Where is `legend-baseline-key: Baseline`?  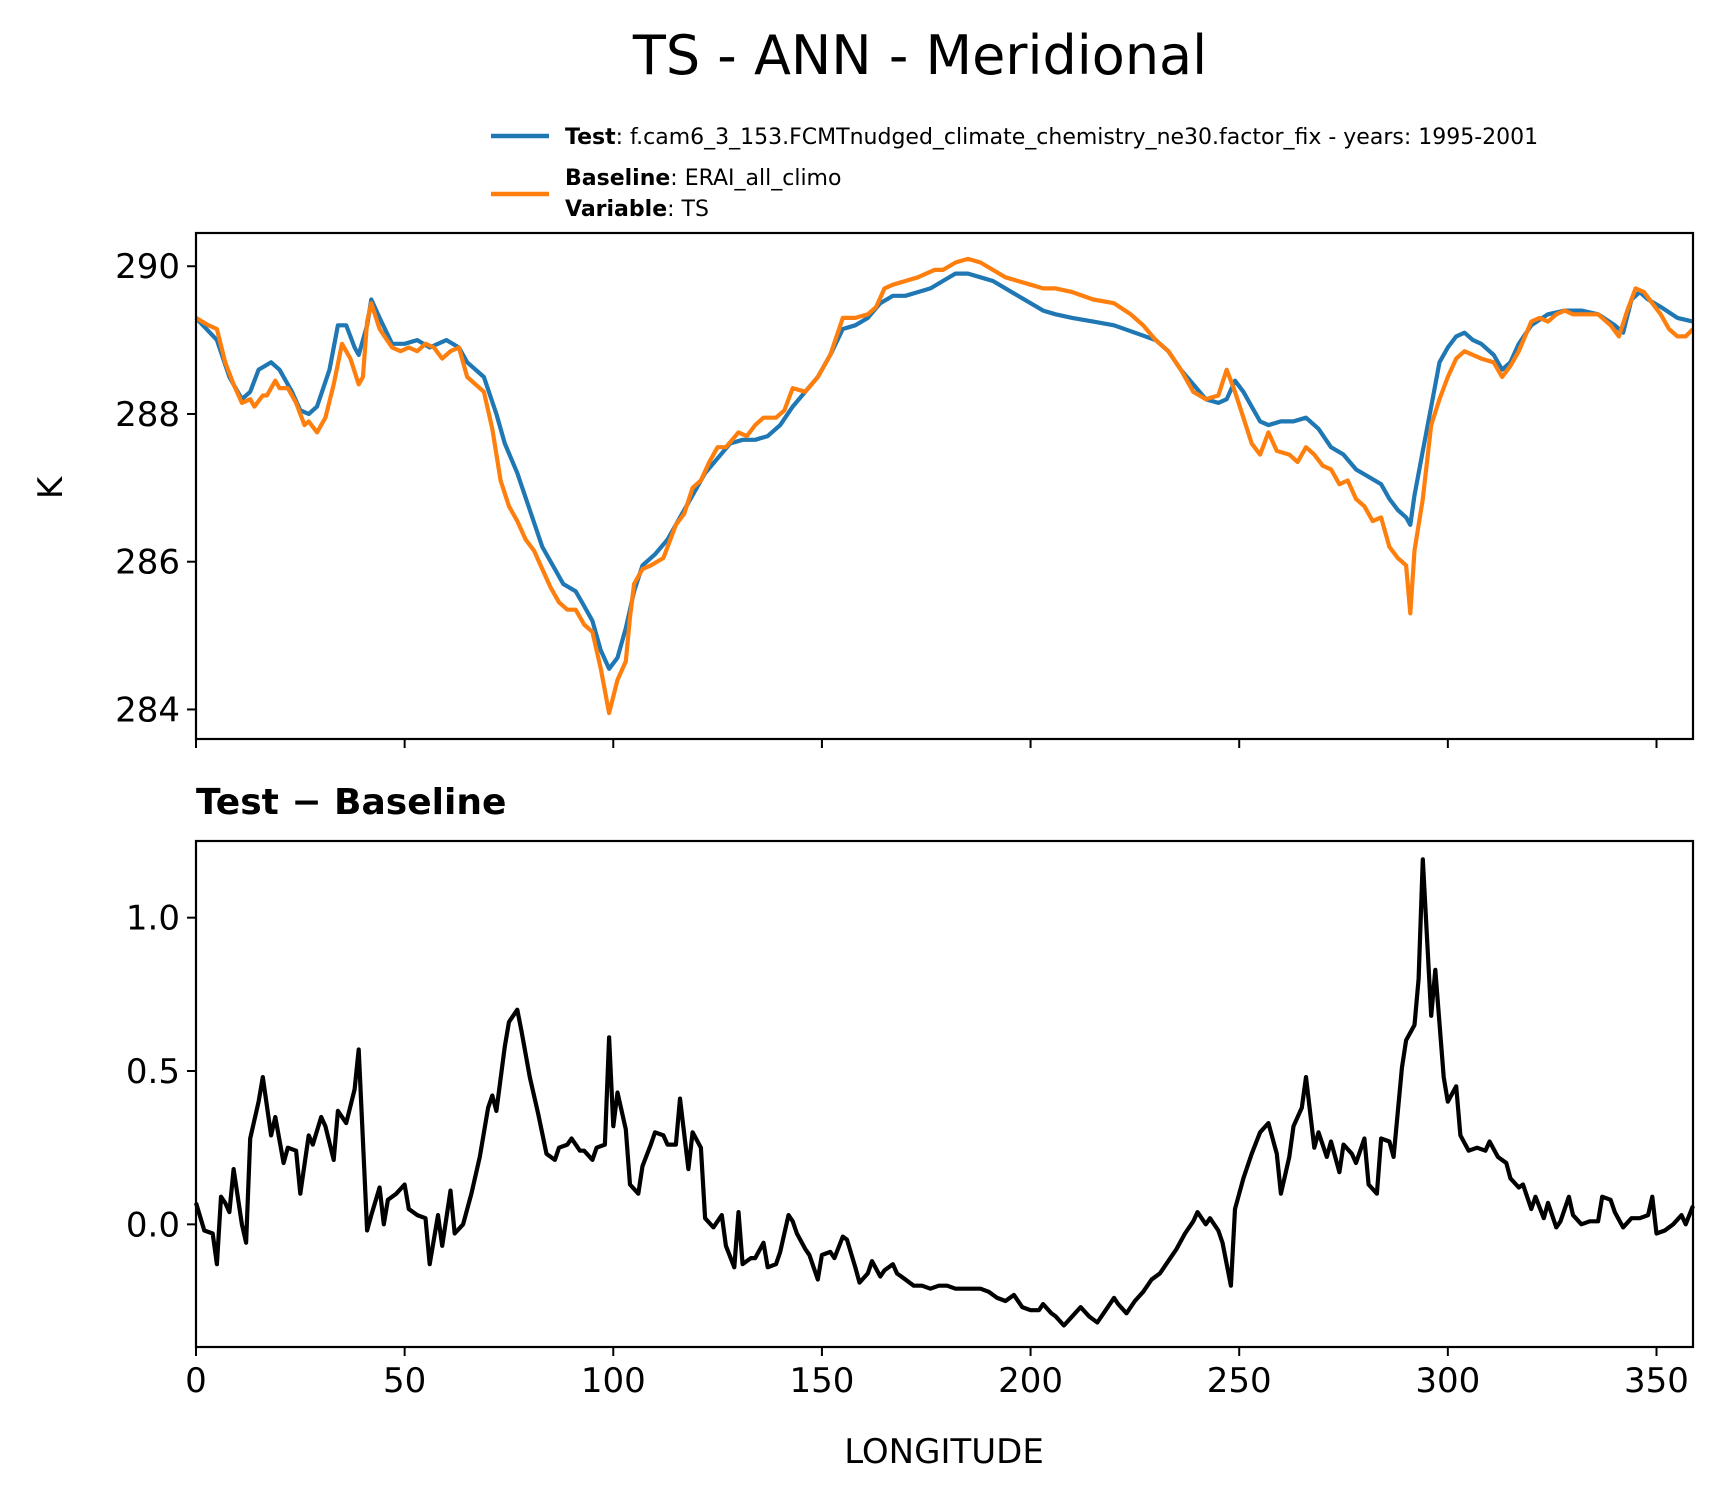
legend-baseline-key: Baseline is located at coordinates (617, 178).